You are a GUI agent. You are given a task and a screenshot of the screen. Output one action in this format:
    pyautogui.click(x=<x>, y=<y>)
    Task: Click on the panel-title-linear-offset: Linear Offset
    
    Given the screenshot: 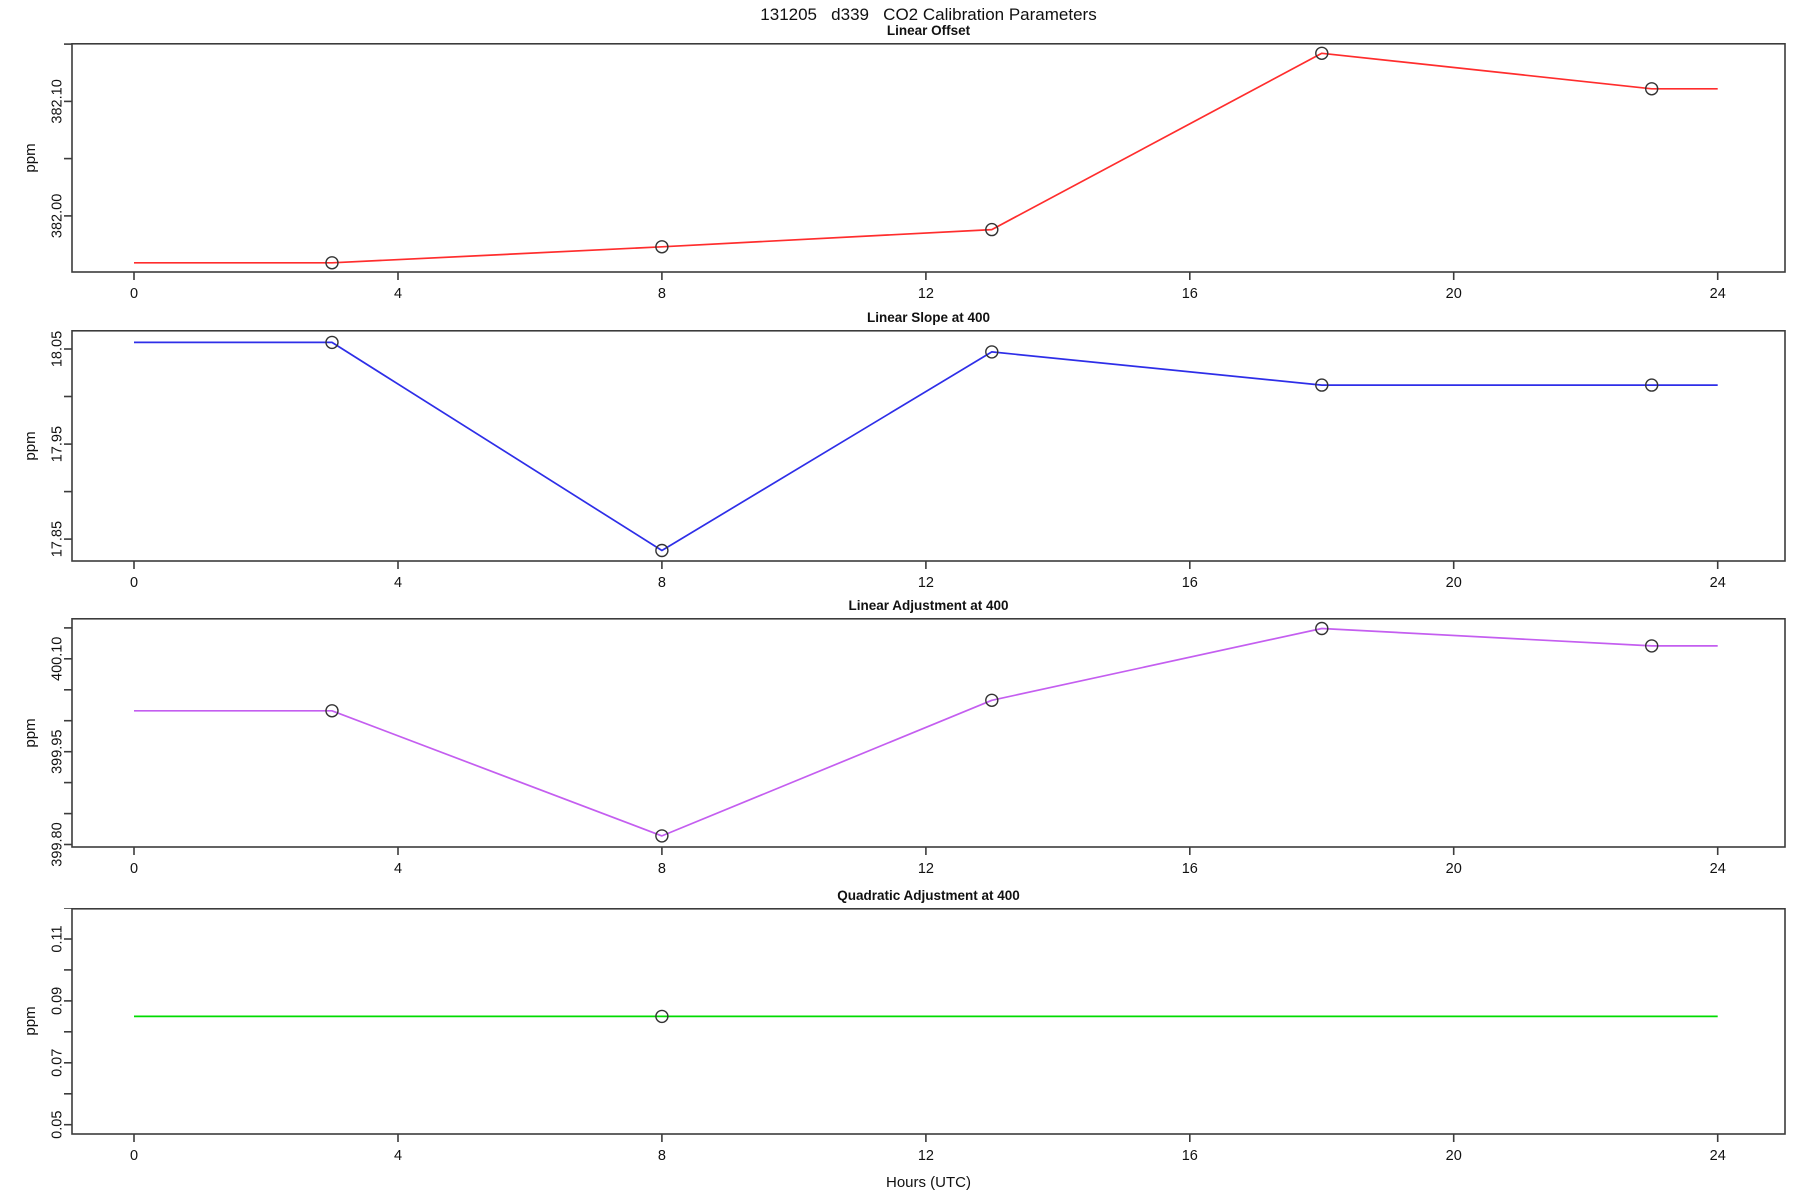 What is the action you would take?
    pyautogui.click(x=928, y=30)
    